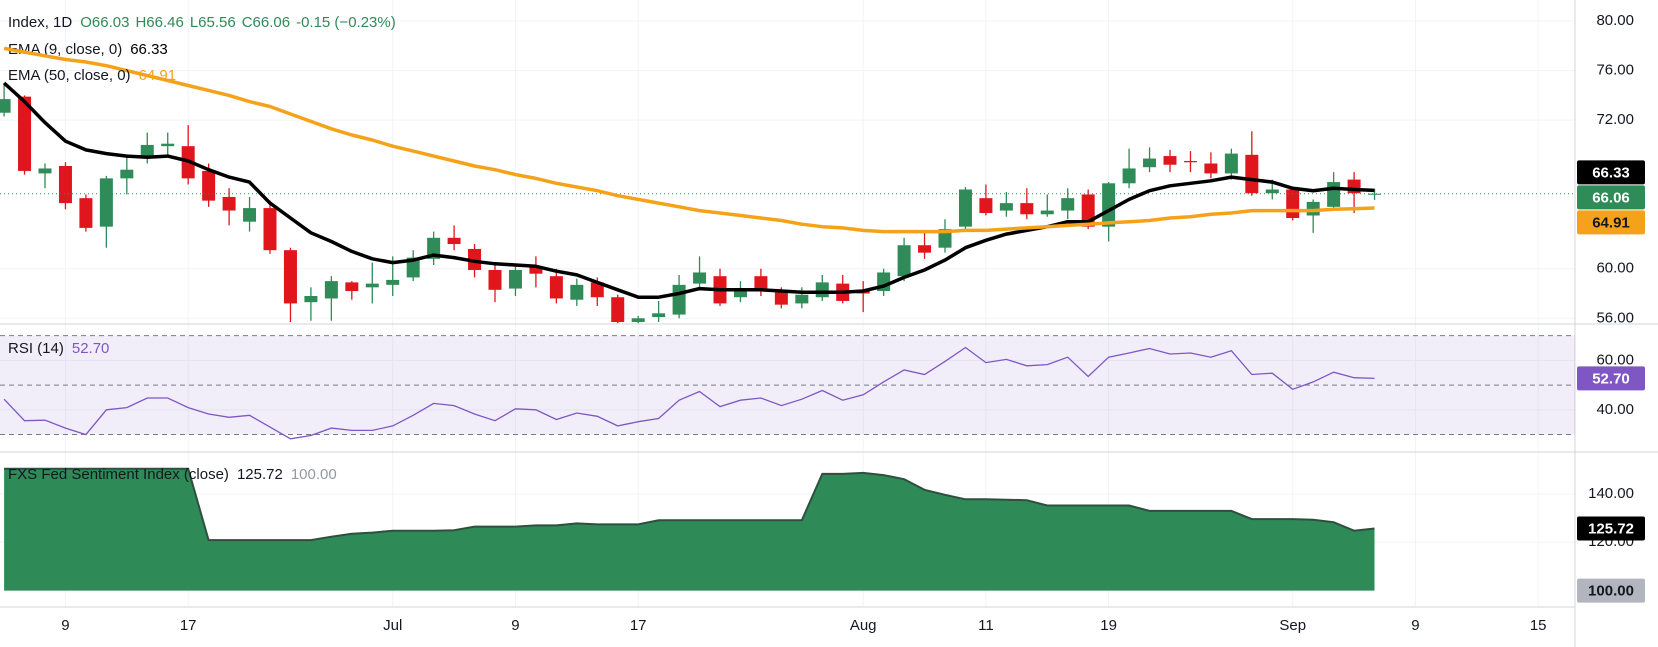 Image resolution: width=1658 pixels, height=647 pixels. Describe the element at coordinates (986, 625) in the screenshot. I see `x-tick-label: 11` at that location.